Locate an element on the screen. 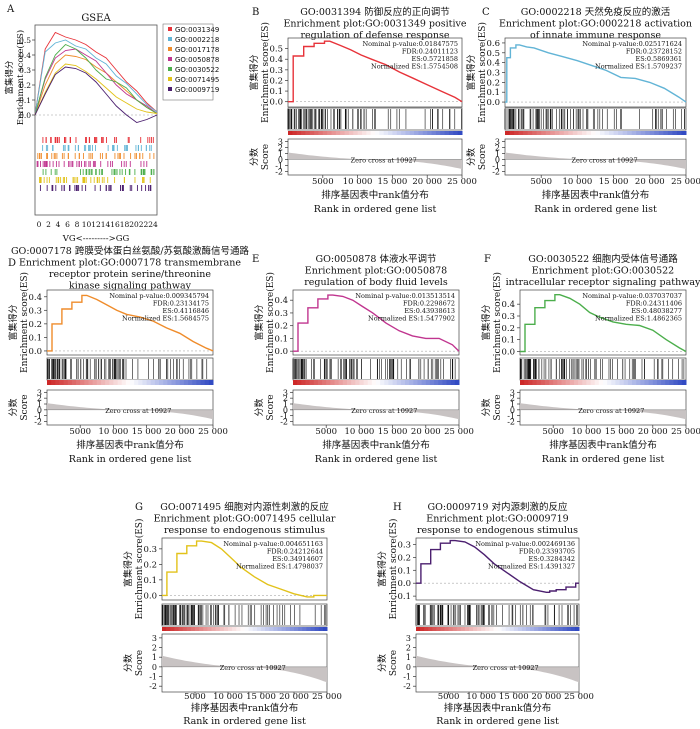 The height and width of the screenshot is (729, 700). legend-label: GO:0050878 is located at coordinates (197, 60).